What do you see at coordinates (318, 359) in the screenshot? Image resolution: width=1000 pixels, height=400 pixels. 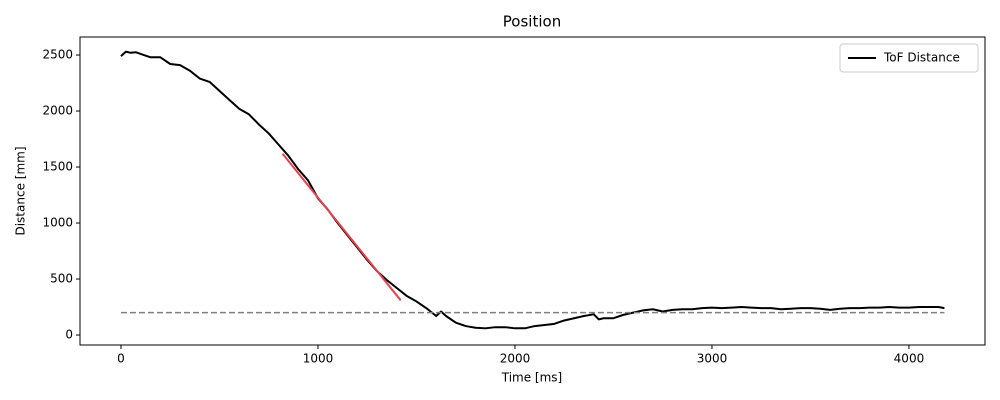 I see `x-tick-label: 1000` at bounding box center [318, 359].